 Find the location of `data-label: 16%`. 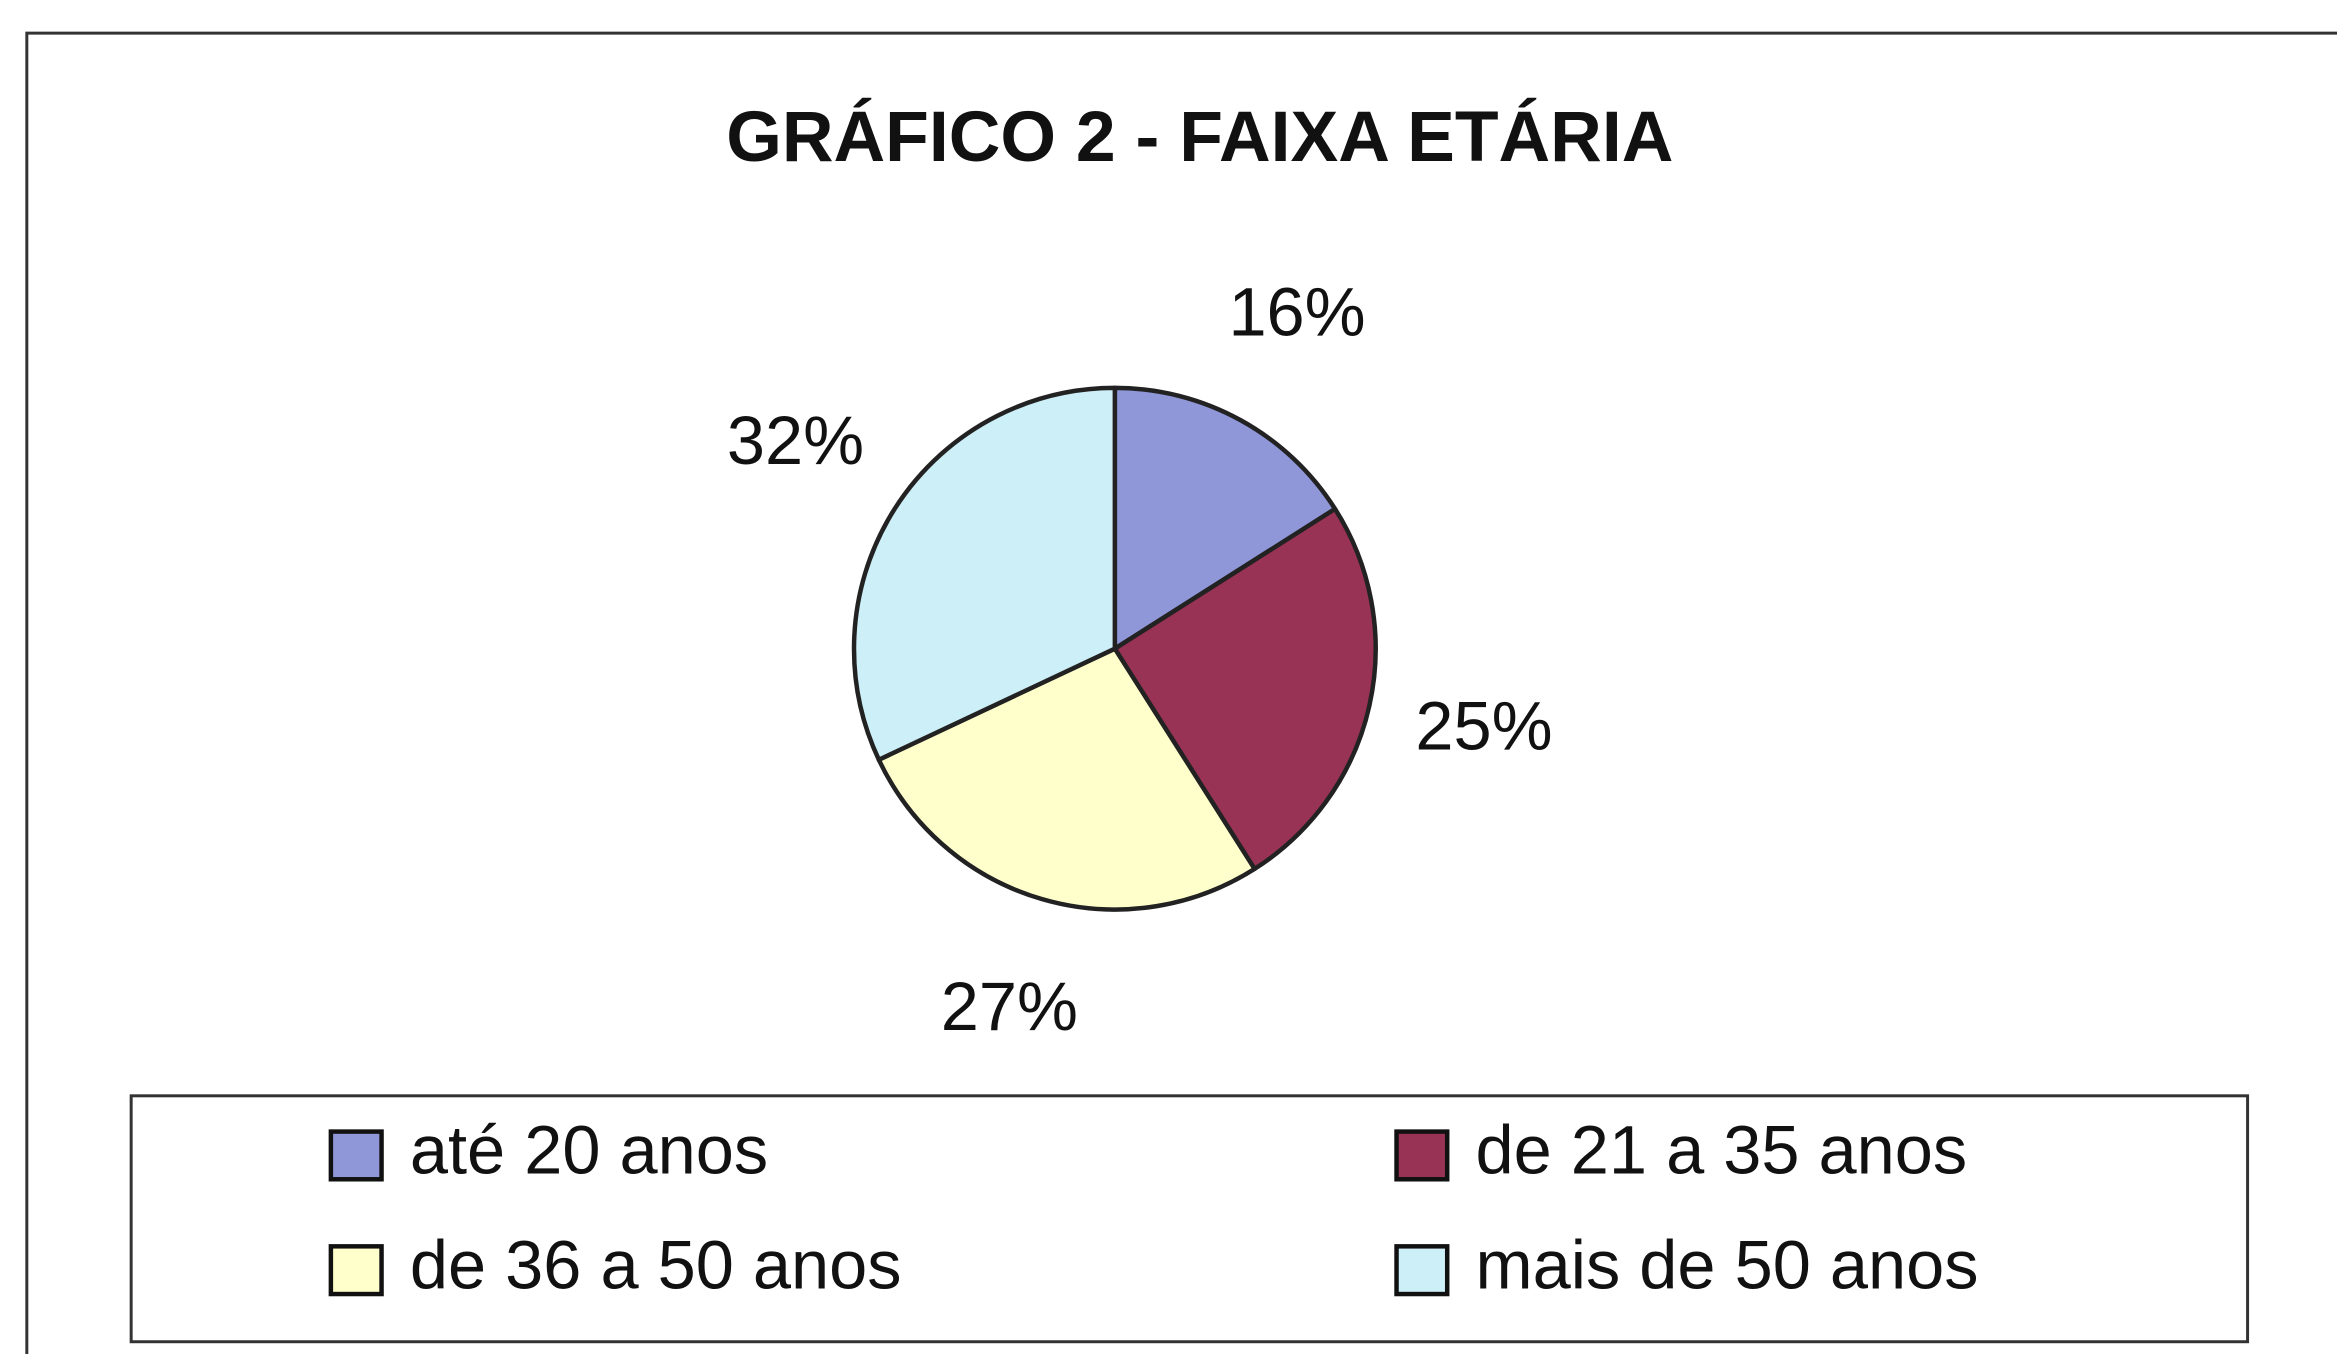

data-label: 16% is located at coordinates (1296, 311).